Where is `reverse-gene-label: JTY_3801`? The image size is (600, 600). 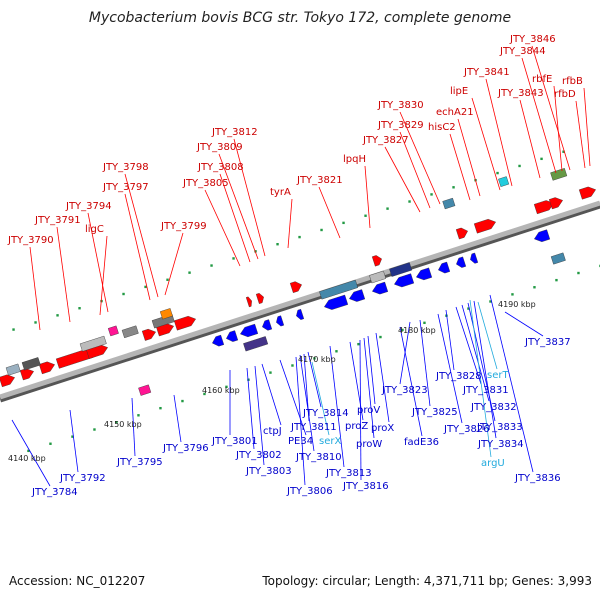
reverse-gene-label: JTY_3801 is located at coordinates (234, 441).